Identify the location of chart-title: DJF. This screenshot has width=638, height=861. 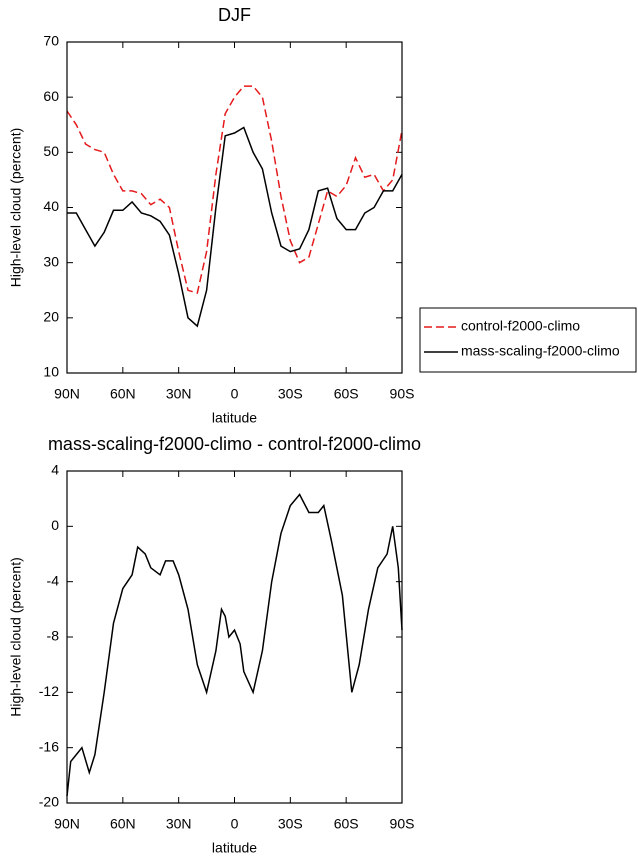
(234, 15).